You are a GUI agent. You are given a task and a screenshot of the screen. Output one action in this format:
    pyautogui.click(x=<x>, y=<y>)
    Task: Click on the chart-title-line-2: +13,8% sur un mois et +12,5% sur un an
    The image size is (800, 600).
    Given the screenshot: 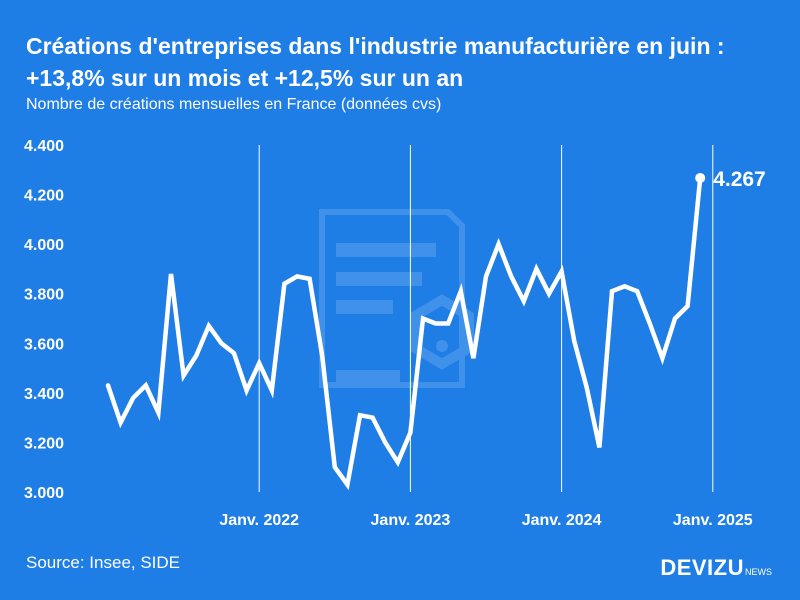 What is the action you would take?
    pyautogui.click(x=245, y=78)
    